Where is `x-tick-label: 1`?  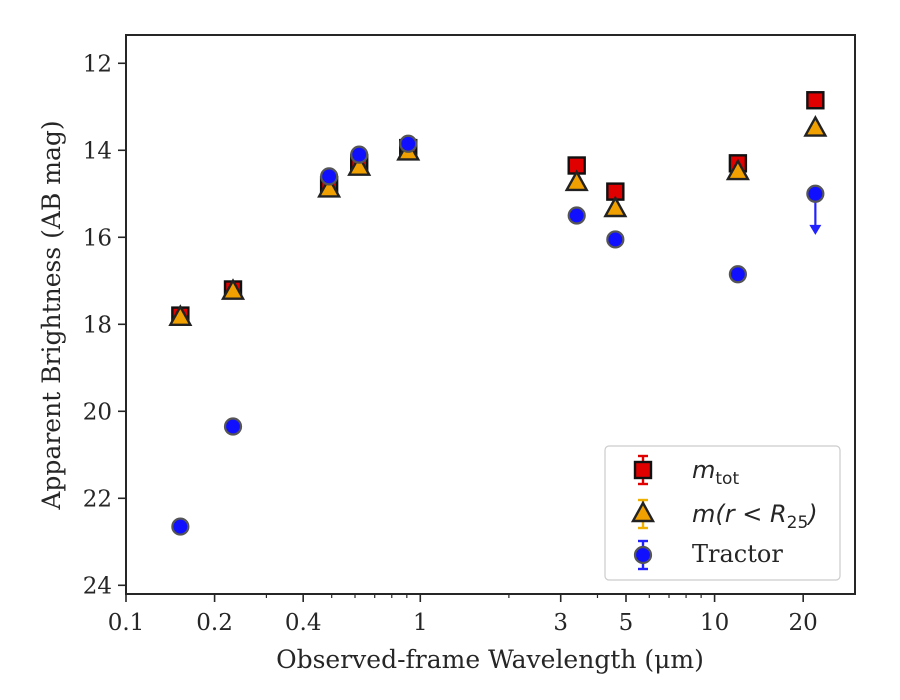
x-tick-label: 1 is located at coordinates (420, 623).